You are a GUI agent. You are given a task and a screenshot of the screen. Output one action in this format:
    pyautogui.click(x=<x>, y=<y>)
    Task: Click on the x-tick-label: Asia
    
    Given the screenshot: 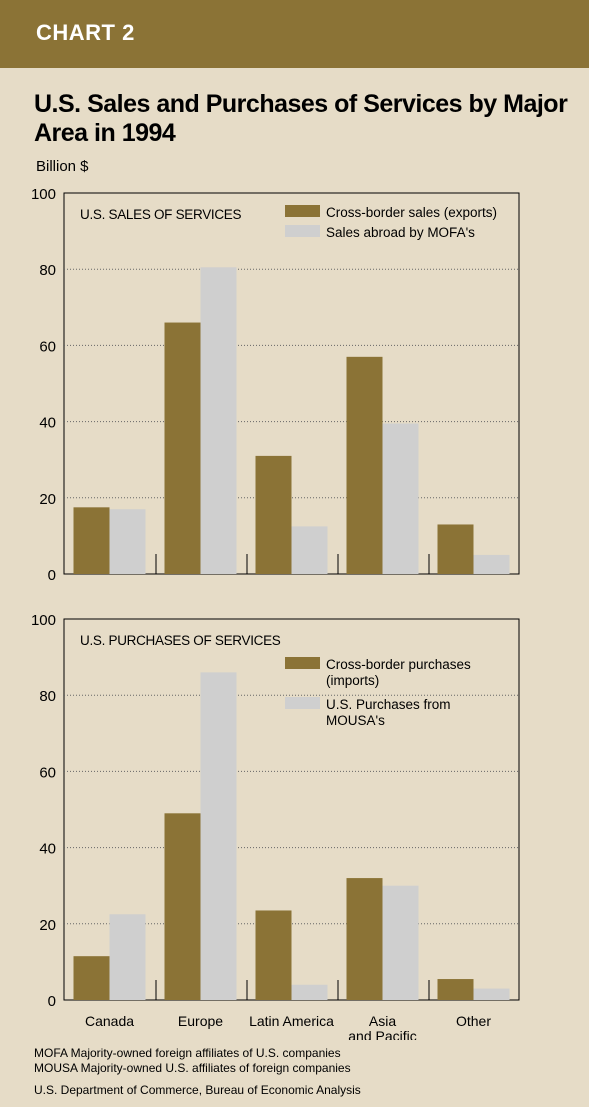 What is the action you would take?
    pyautogui.click(x=382, y=1021)
    